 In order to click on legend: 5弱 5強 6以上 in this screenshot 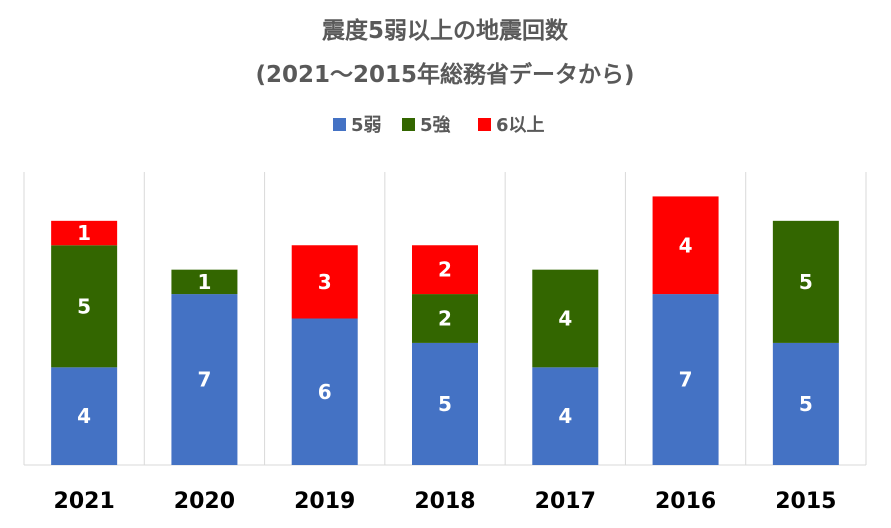, I will do `click(439, 125)`.